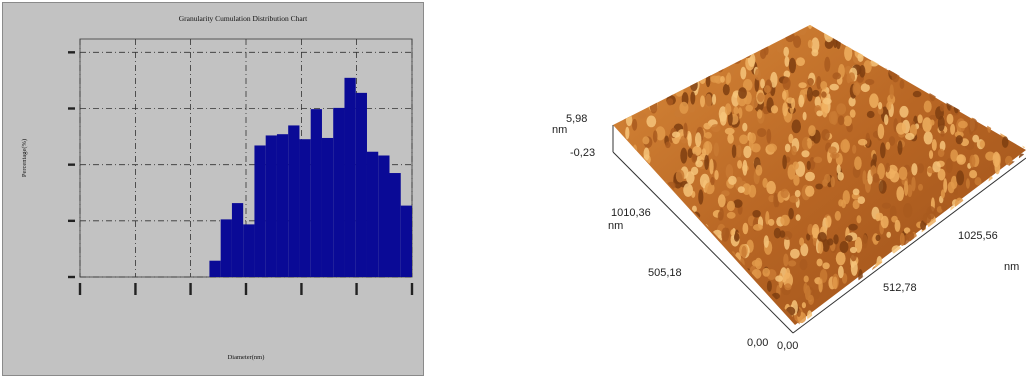 The width and height of the screenshot is (1026, 381). What do you see at coordinates (301, 289) in the screenshot?
I see `x-tick-mark` at bounding box center [301, 289].